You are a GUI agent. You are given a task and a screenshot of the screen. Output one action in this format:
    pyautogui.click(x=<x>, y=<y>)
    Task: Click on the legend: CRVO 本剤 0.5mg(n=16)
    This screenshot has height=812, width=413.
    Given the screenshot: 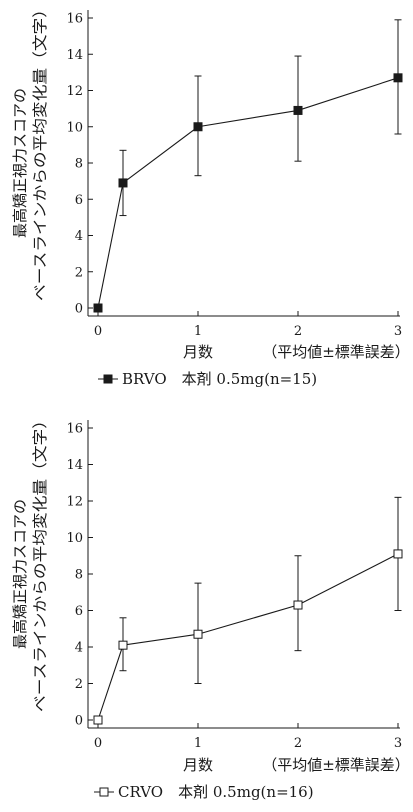 What is the action you would take?
    pyautogui.click(x=204, y=792)
    